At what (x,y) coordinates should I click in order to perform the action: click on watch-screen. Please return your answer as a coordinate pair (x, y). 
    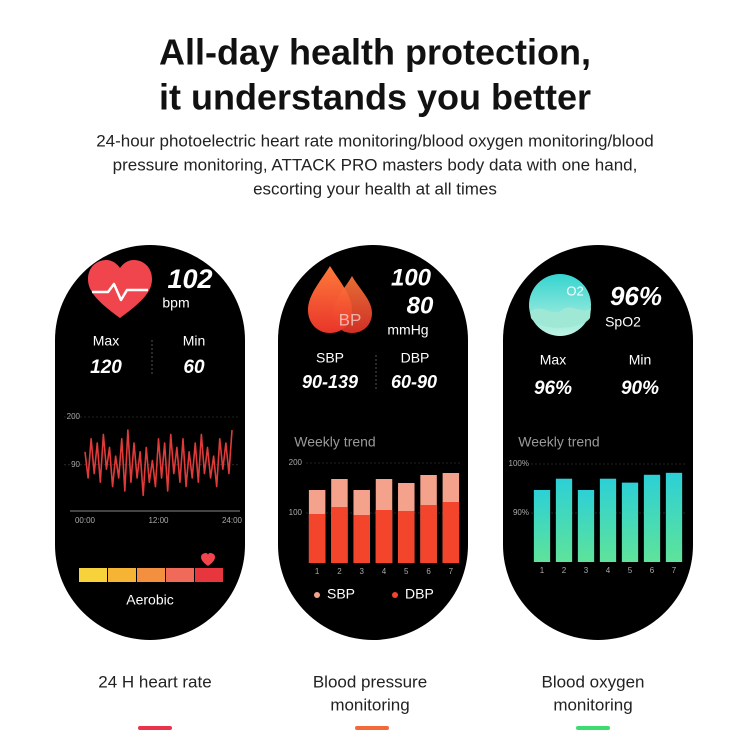
    Looking at the image, I should click on (150, 442).